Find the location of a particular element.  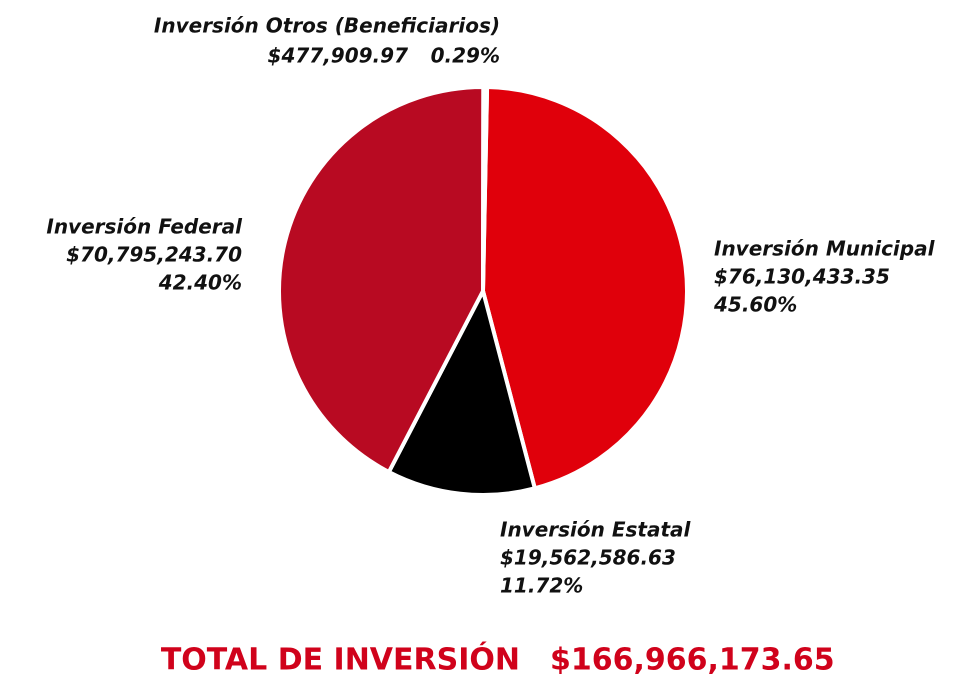

slice-name: Inversión Otros (Beneficiarios) is located at coordinates (327, 26).